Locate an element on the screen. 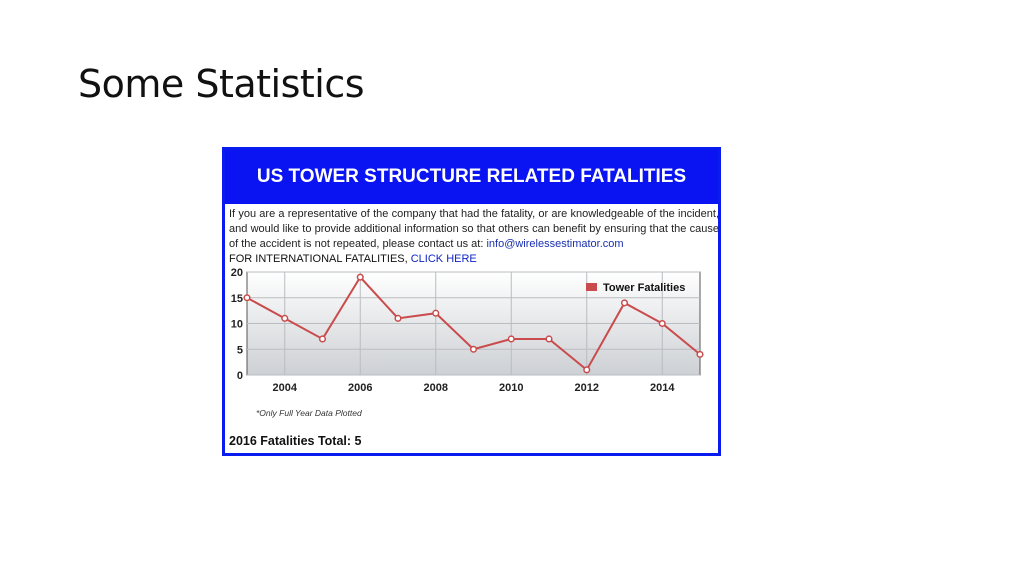 This screenshot has width=1024, height=575. legend-label: Tower Fatalities is located at coordinates (644, 288).